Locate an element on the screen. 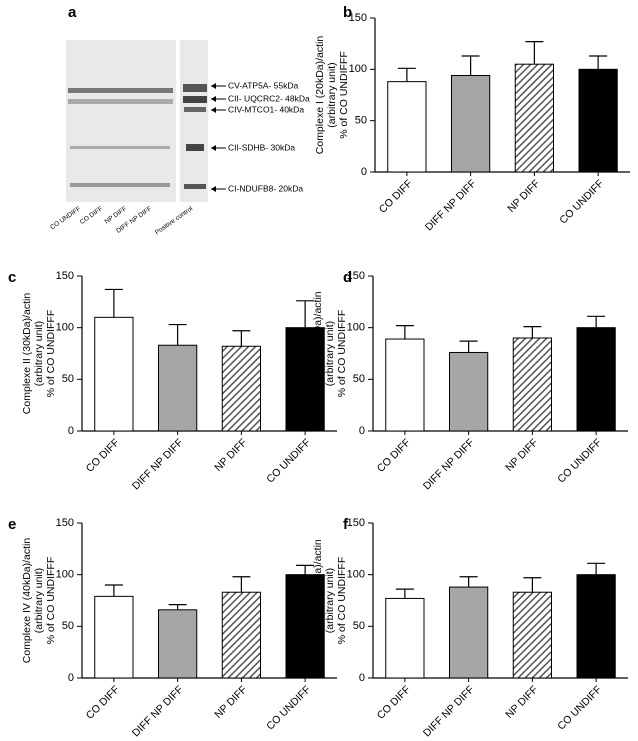  y-axis-label: Complexe IV (40kDa)/actin is located at coordinates (27, 601).